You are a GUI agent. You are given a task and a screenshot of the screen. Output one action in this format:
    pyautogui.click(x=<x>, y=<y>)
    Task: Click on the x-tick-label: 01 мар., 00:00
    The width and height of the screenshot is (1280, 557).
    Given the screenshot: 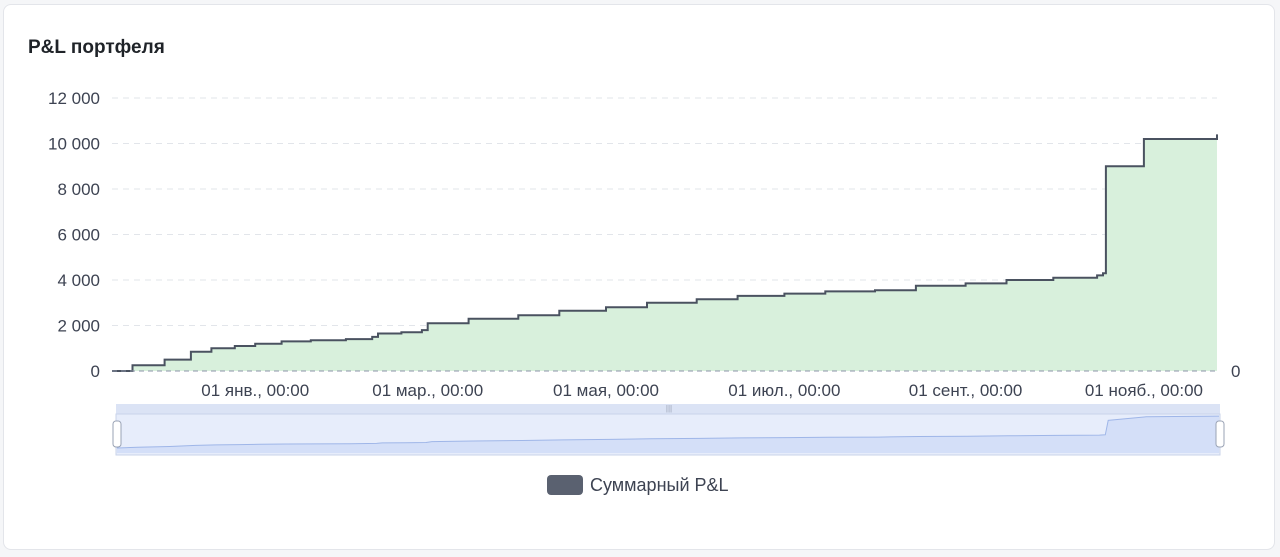 What is the action you would take?
    pyautogui.click(x=427, y=390)
    